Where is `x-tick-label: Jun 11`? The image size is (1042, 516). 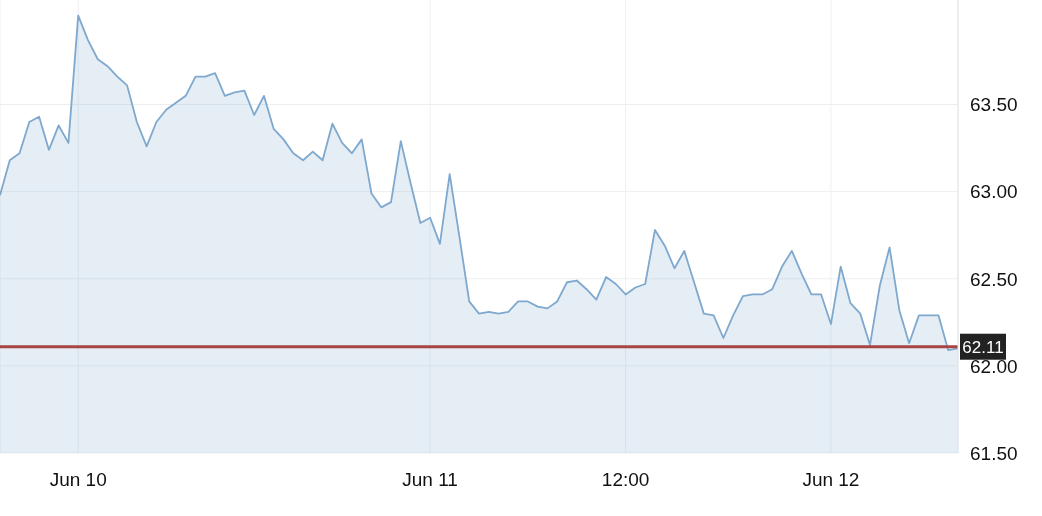
x-tick-label: Jun 11 is located at coordinates (430, 480).